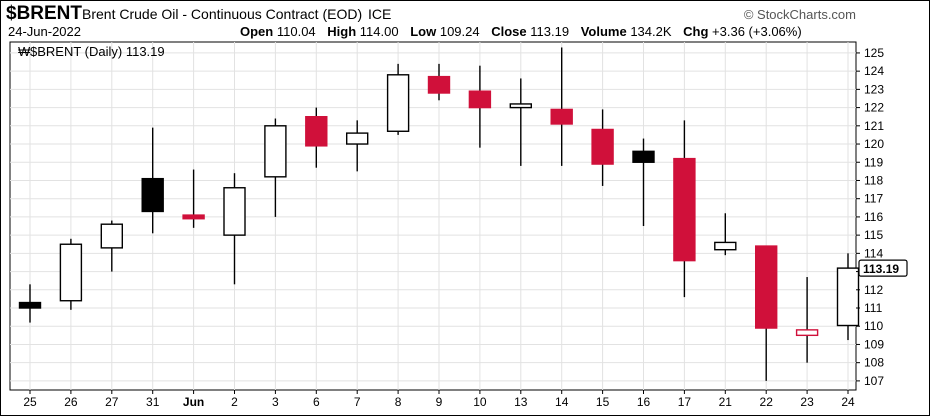 Image resolution: width=930 pixels, height=416 pixels. I want to click on x-tick-label: 21, so click(726, 402).